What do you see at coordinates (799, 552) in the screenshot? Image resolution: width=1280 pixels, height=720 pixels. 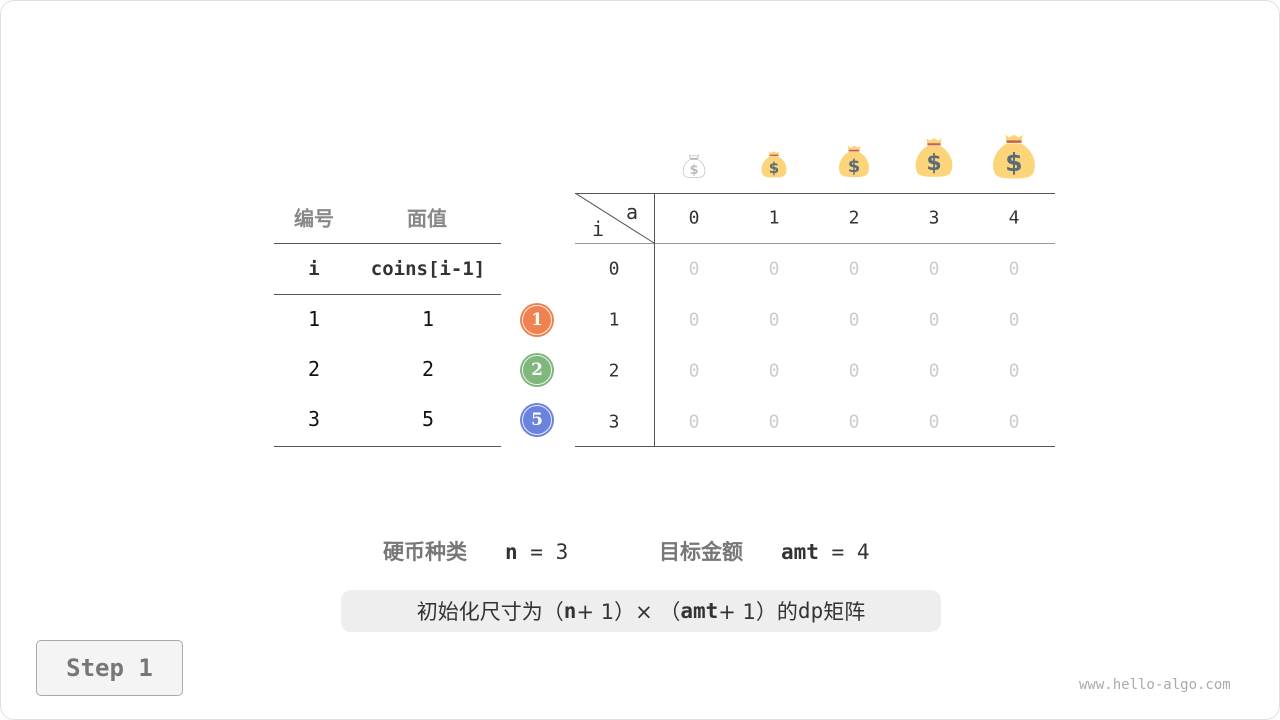 I see `amt-var: amt` at bounding box center [799, 552].